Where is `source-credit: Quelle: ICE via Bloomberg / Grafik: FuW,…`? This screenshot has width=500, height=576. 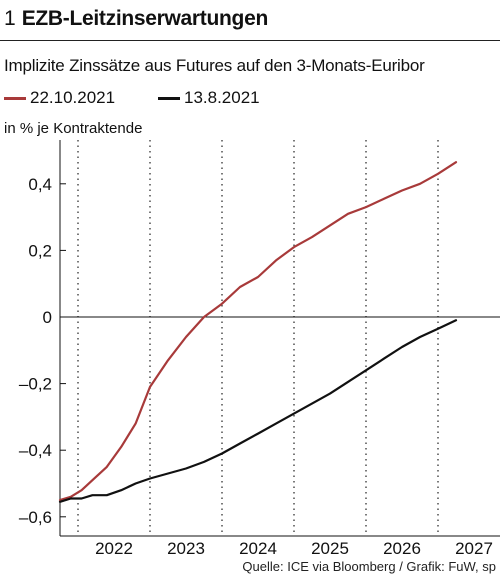 source-credit: Quelle: ICE via Bloomberg / Grafik: FuW,… is located at coordinates (369, 566).